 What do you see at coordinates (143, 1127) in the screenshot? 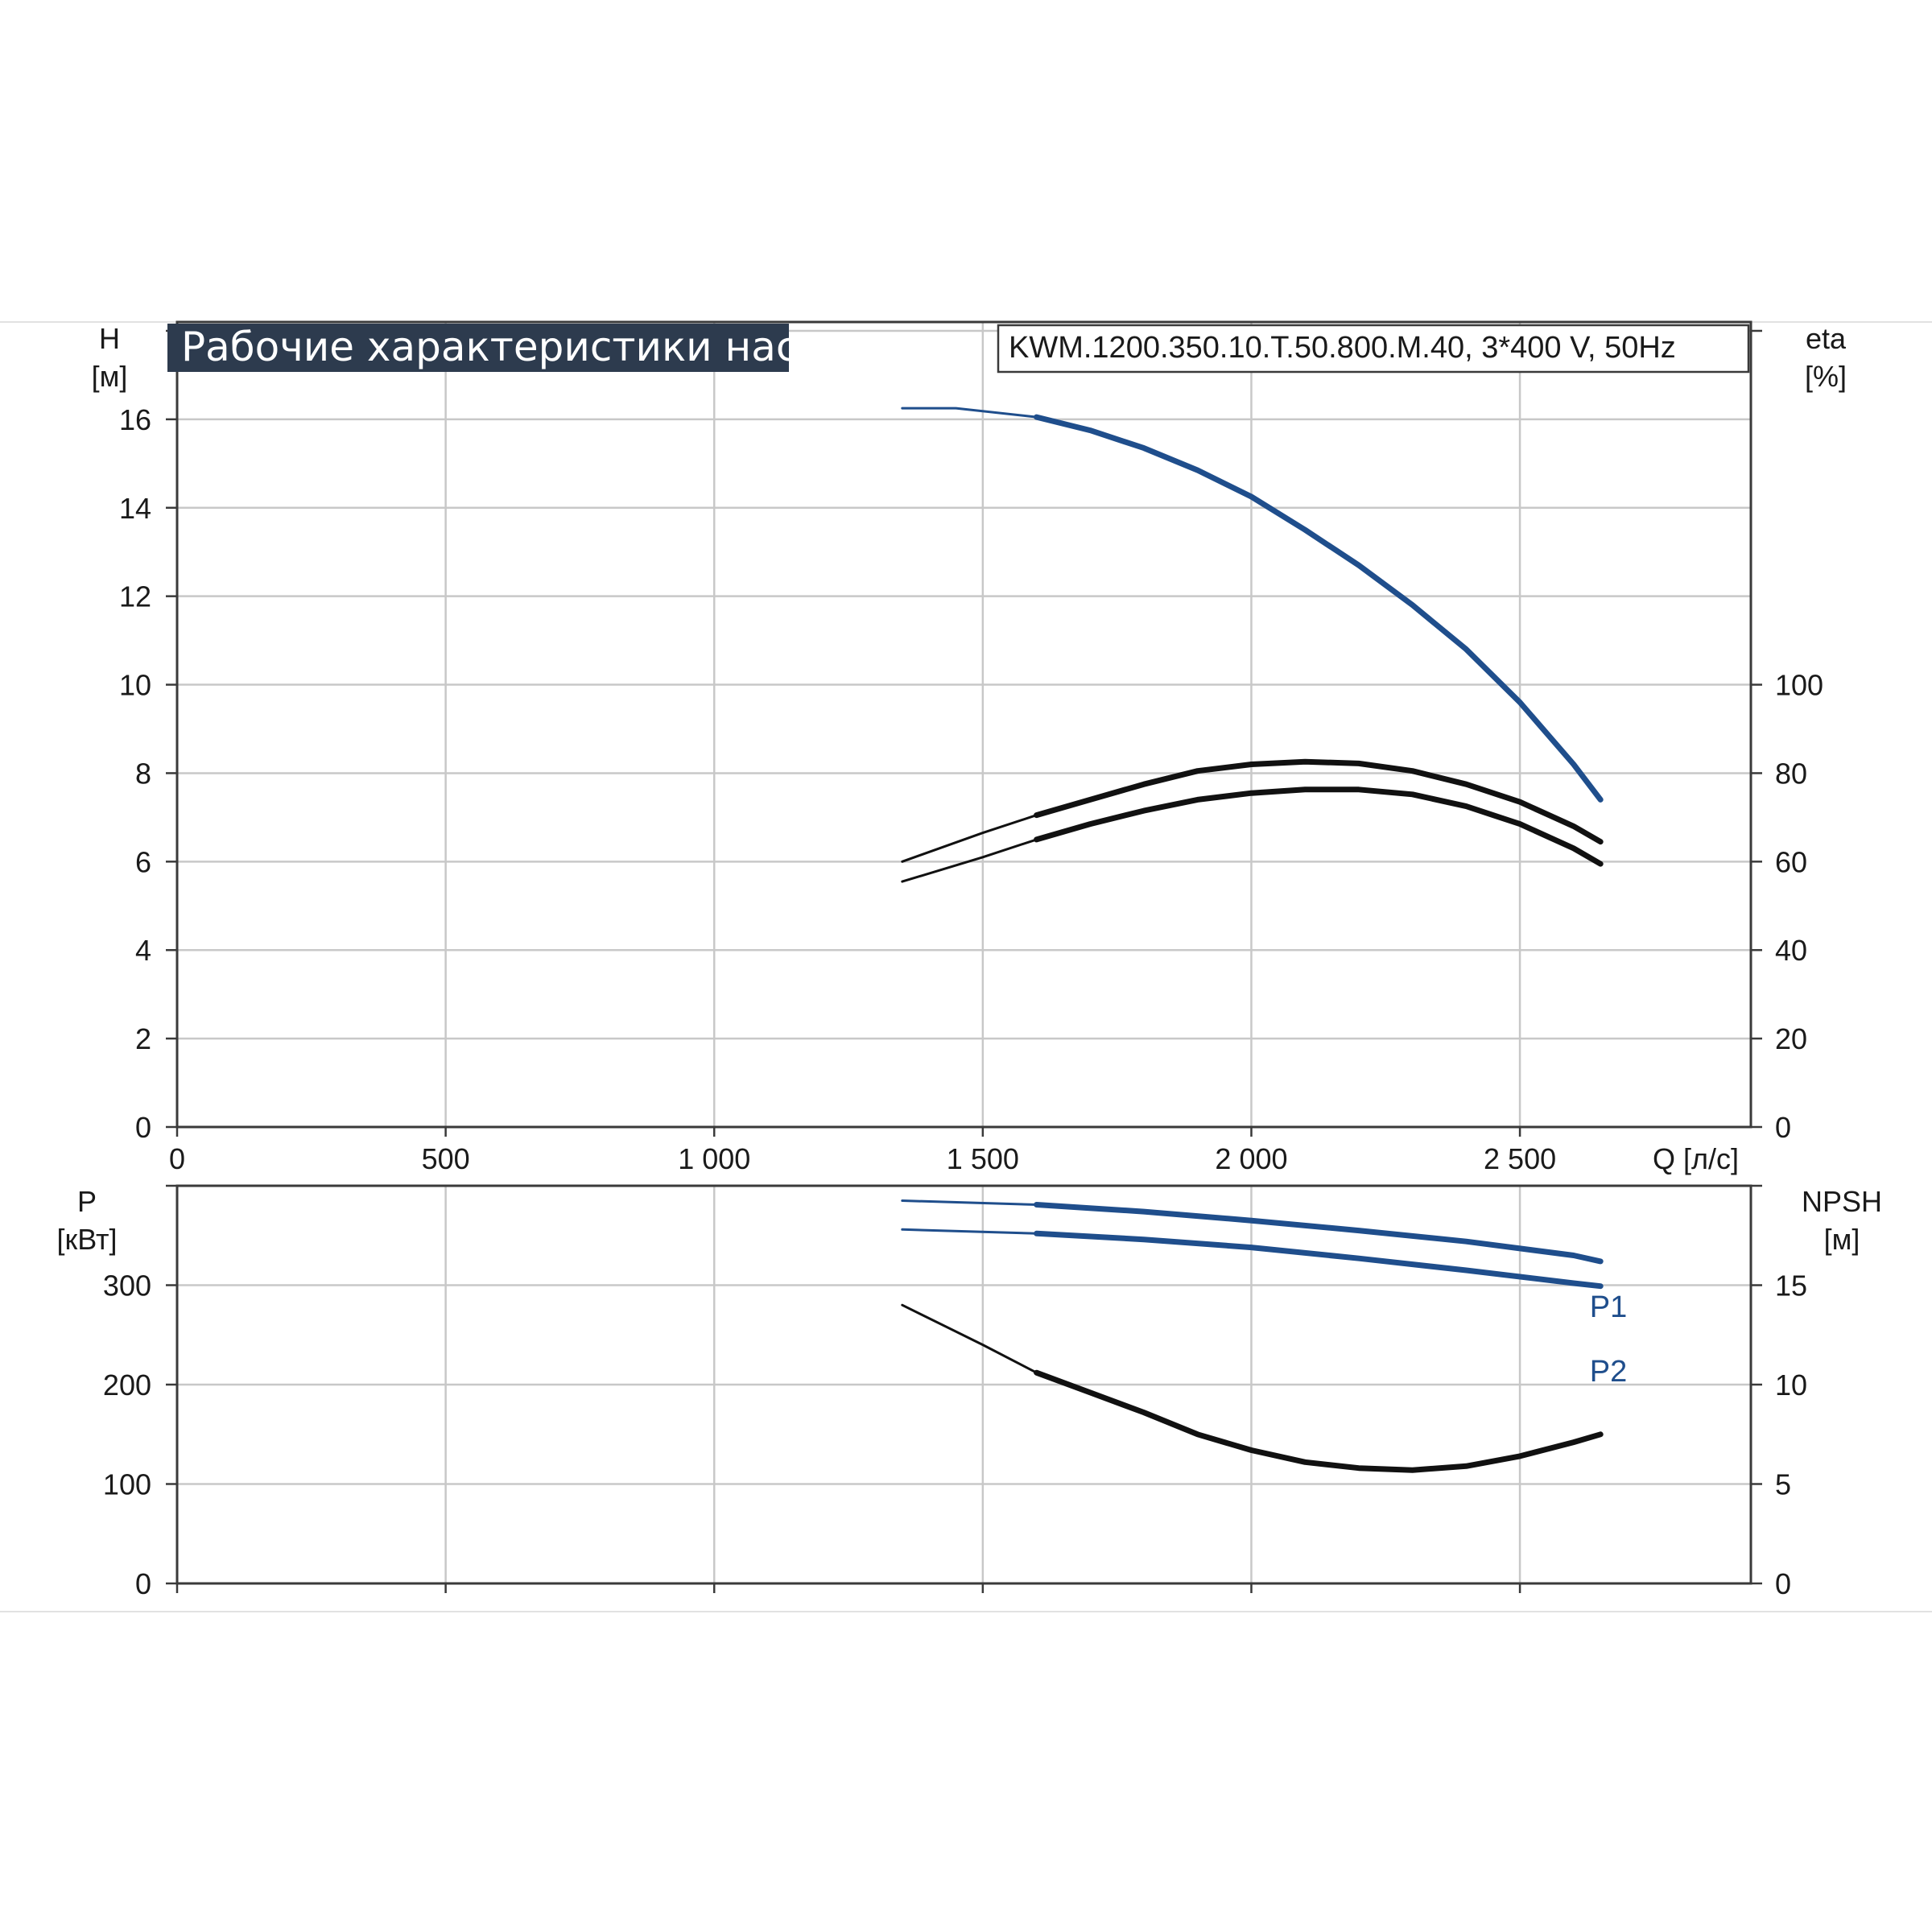
I see `top-left-tick-label-0: 0` at bounding box center [143, 1127].